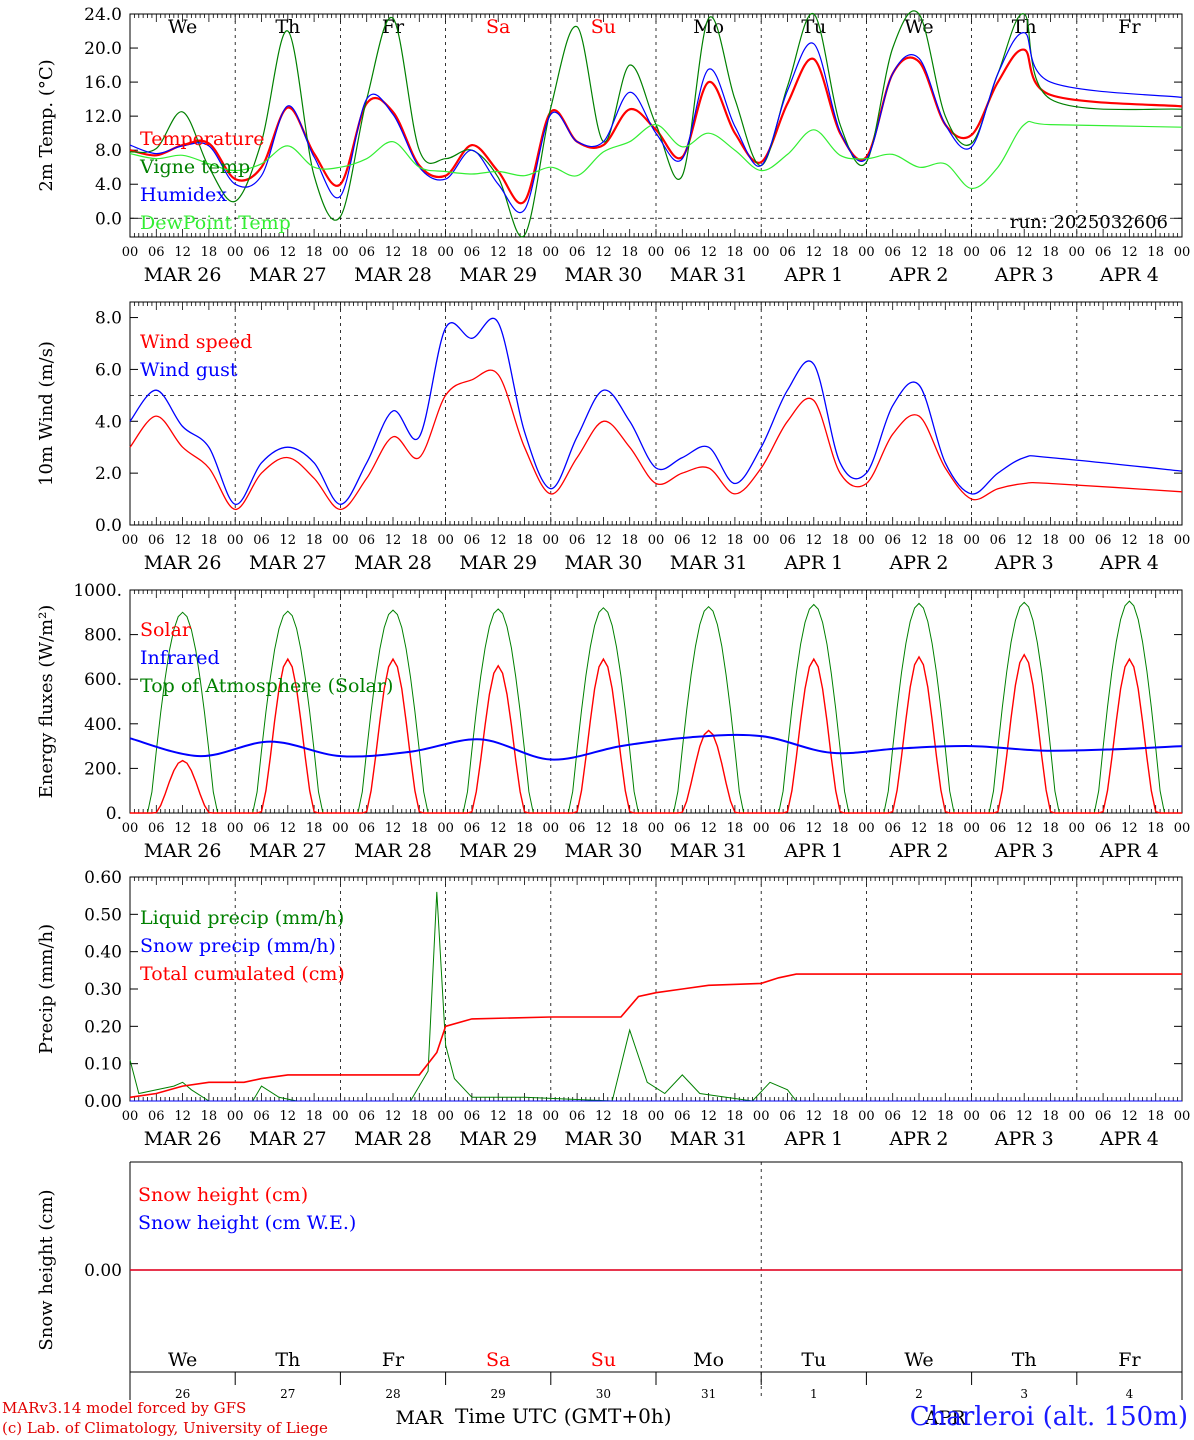 The height and width of the screenshot is (1440, 1194). I want to click on legend-temperature: Temperature, so click(202, 139).